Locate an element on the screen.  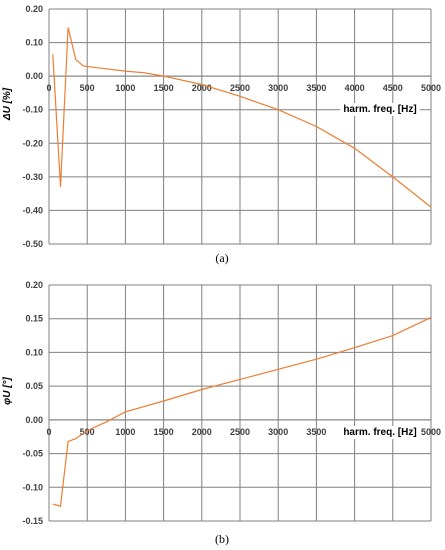
x-tick-label: 4500 is located at coordinates (393, 88).